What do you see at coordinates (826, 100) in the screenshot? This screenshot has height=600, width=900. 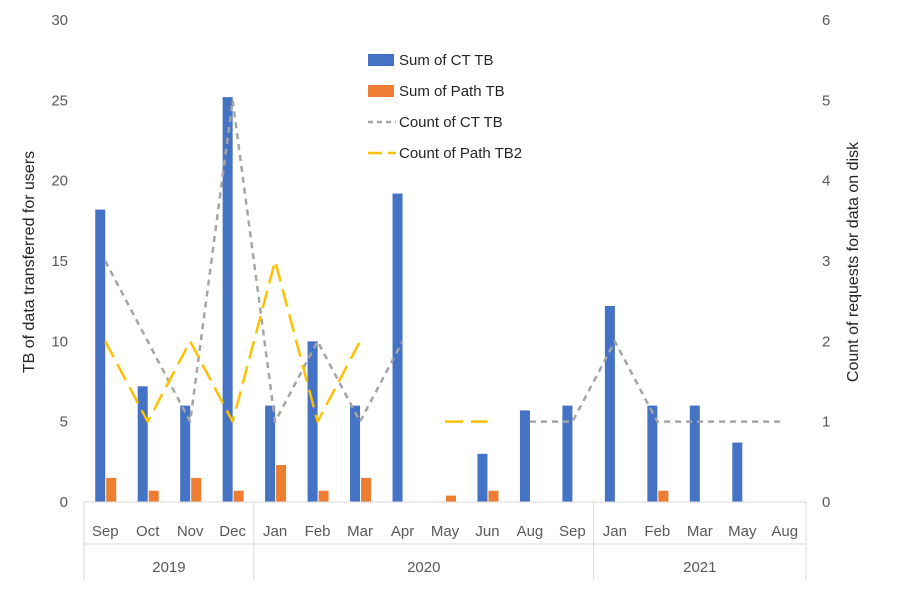 I see `y2-tick-label-5: 5` at bounding box center [826, 100].